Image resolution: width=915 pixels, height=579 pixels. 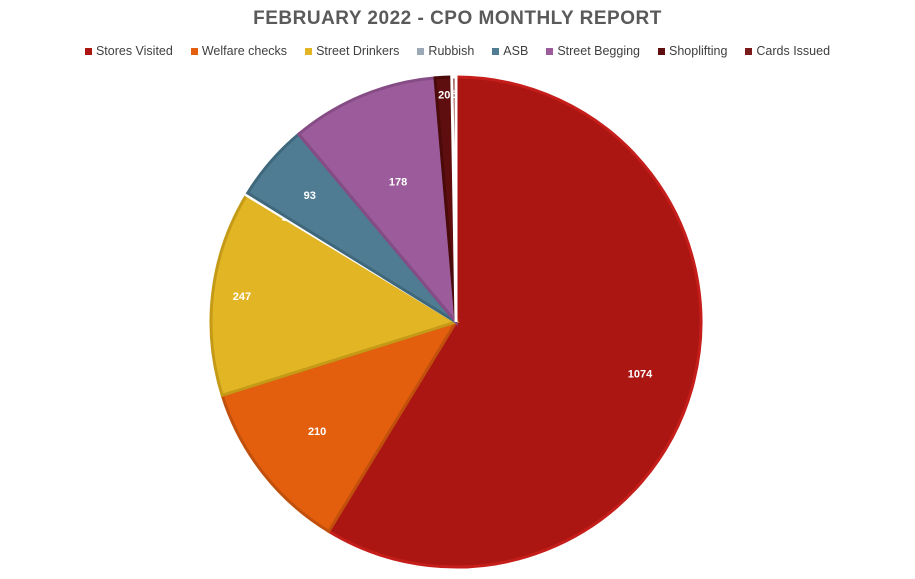 What do you see at coordinates (310, 196) in the screenshot?
I see `data-label-asb: 93` at bounding box center [310, 196].